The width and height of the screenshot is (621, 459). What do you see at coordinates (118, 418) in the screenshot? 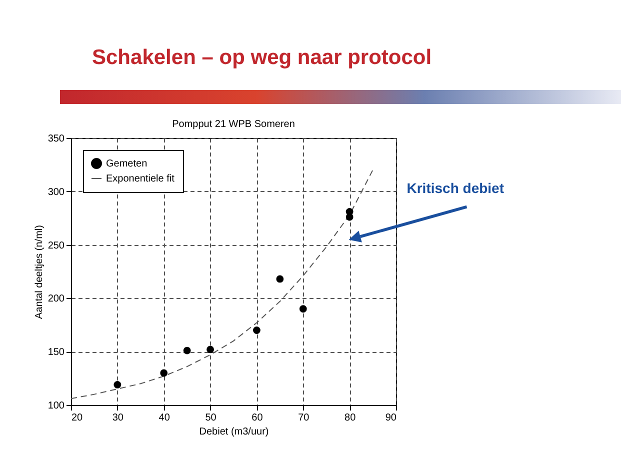
I see `x-tick-label: 30` at bounding box center [118, 418].